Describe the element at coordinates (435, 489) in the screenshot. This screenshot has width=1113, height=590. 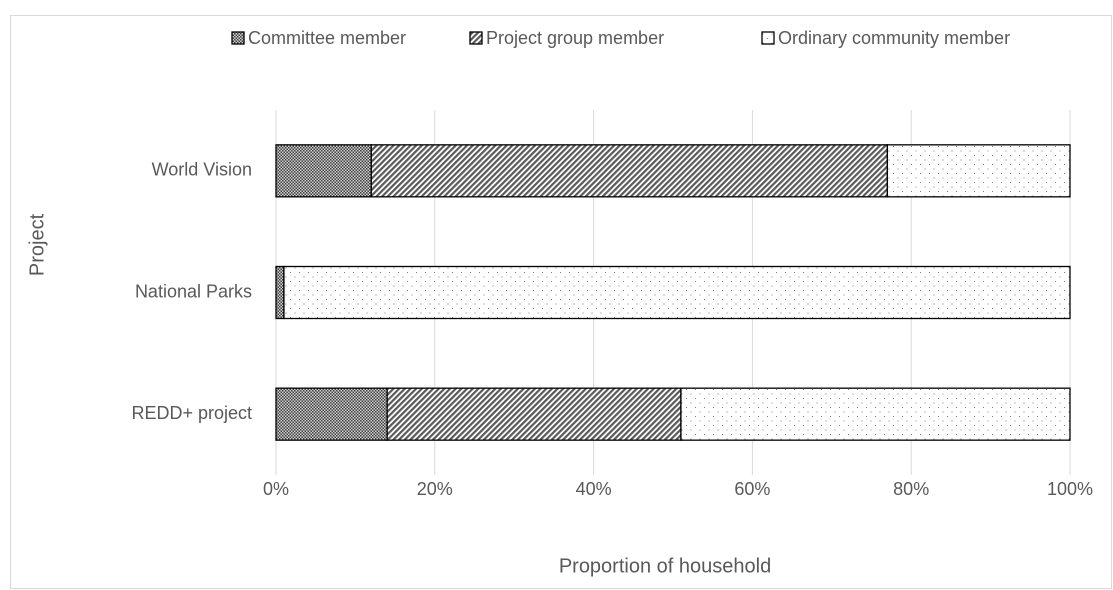
I see `x-tick-label: 20%` at that location.